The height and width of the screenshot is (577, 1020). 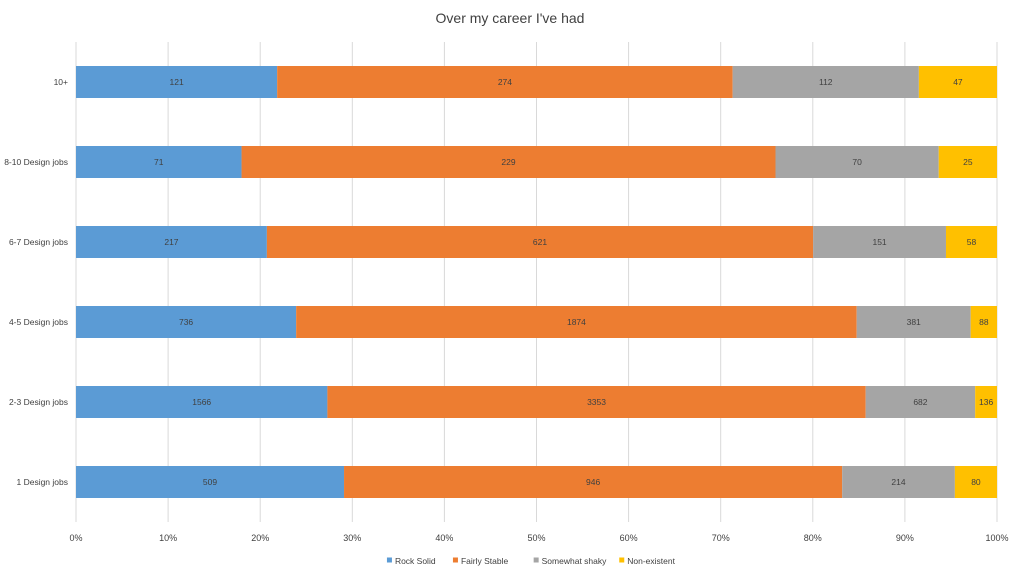 I want to click on data-label: 88, so click(x=984, y=322).